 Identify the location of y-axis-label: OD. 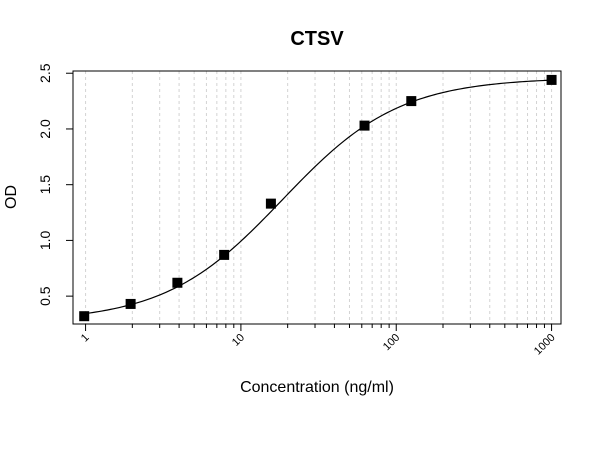
(11, 197).